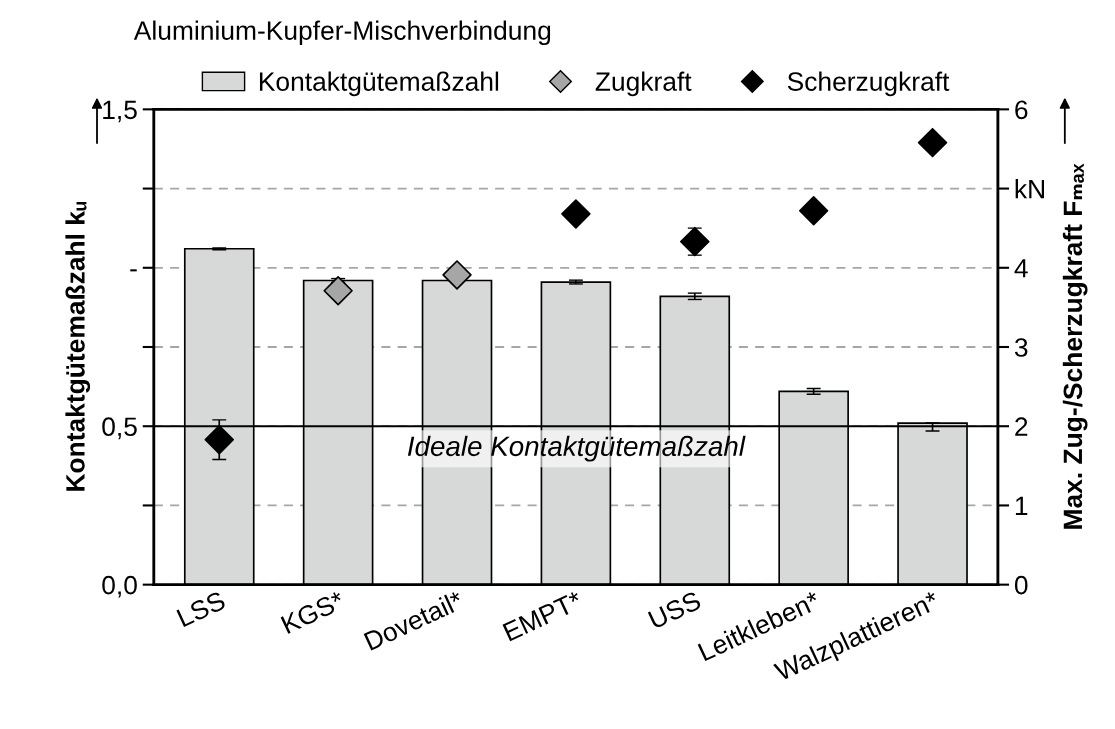 The height and width of the screenshot is (729, 1115). What do you see at coordinates (1021, 426) in the screenshot?
I see `y2-tick-label: 2` at bounding box center [1021, 426].